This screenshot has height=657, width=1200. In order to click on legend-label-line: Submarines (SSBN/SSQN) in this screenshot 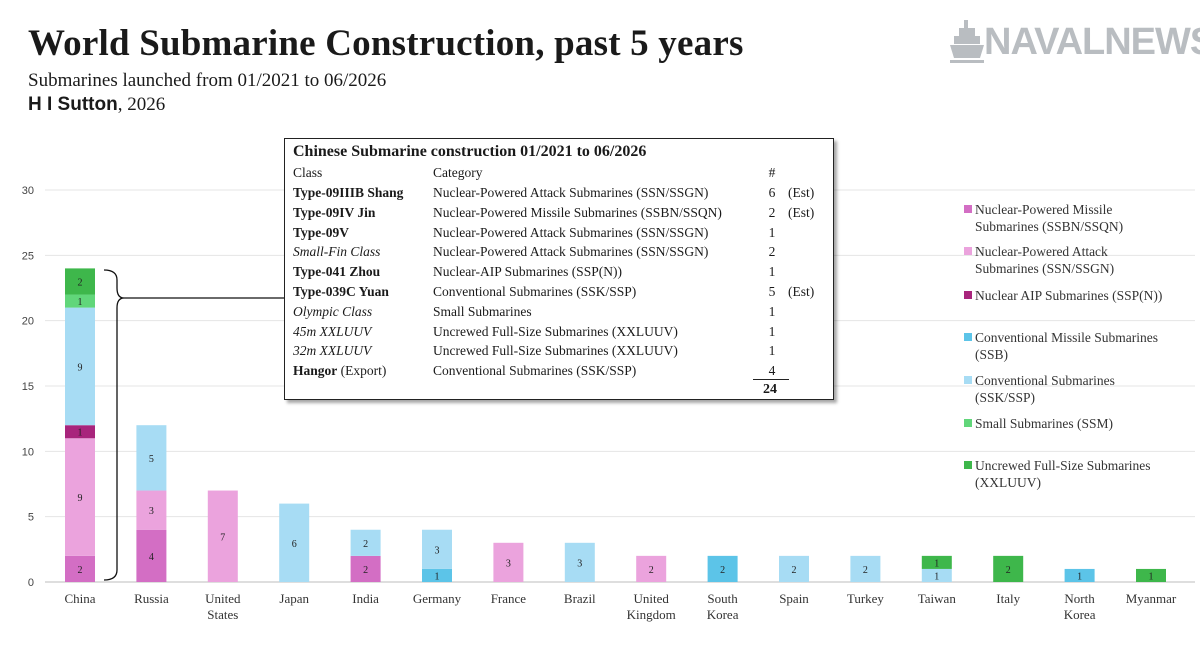, I will do `click(1049, 226)`.